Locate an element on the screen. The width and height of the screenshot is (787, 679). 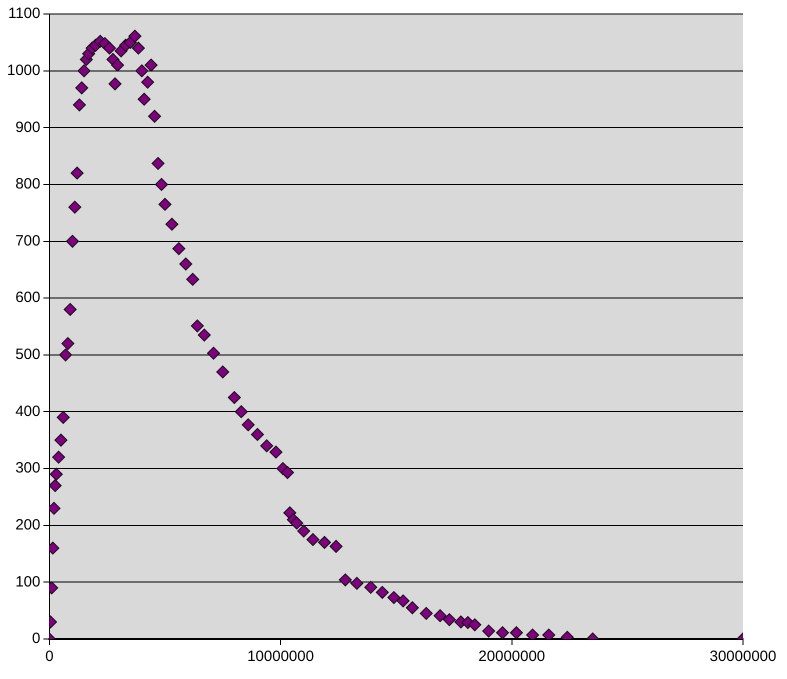
x-tick-label: 20000000 is located at coordinates (512, 657).